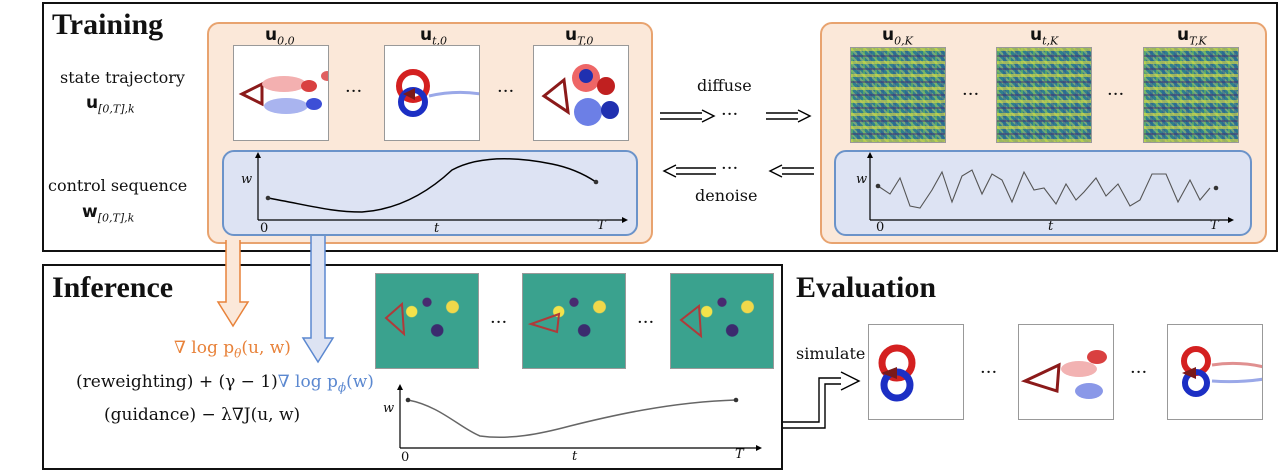 The image size is (1280, 472). Describe the element at coordinates (789, 116) in the screenshot. I see `diffuse-arrow-right` at that location.